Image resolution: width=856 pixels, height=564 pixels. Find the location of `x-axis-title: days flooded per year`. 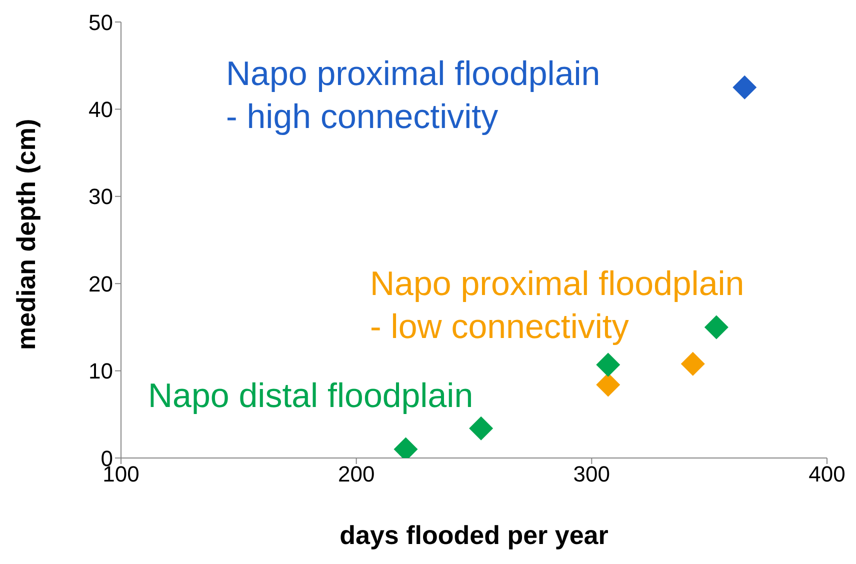

x-axis-title: days flooded per year is located at coordinates (474, 535).